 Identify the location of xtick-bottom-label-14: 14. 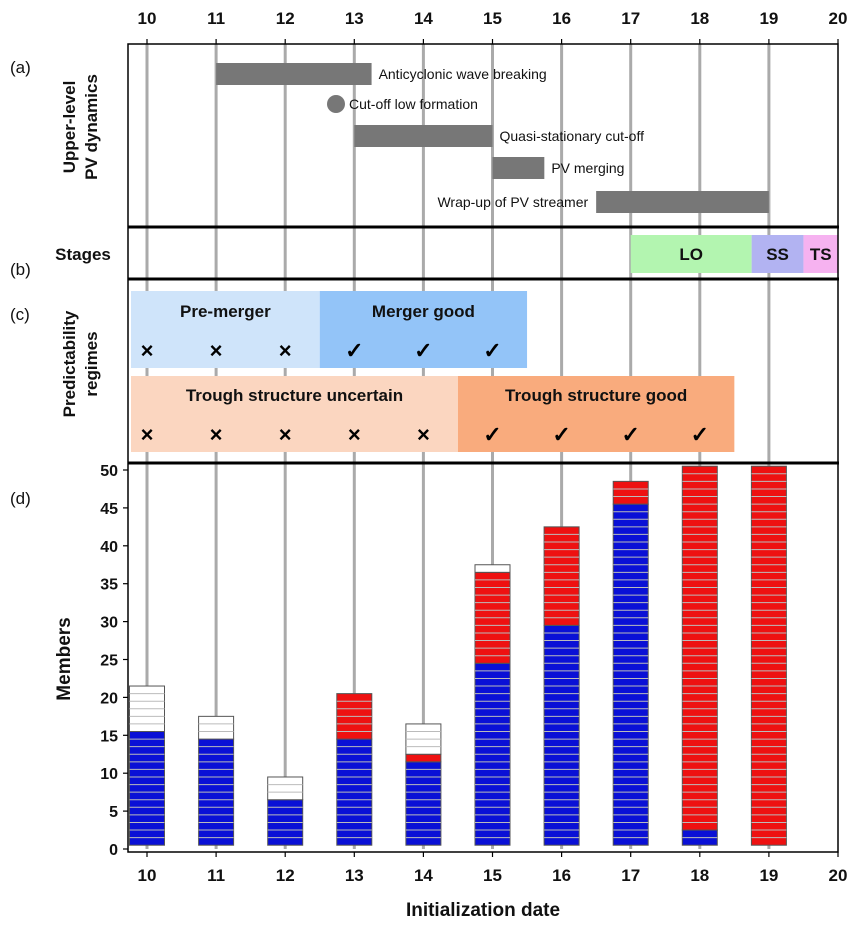
(423, 875).